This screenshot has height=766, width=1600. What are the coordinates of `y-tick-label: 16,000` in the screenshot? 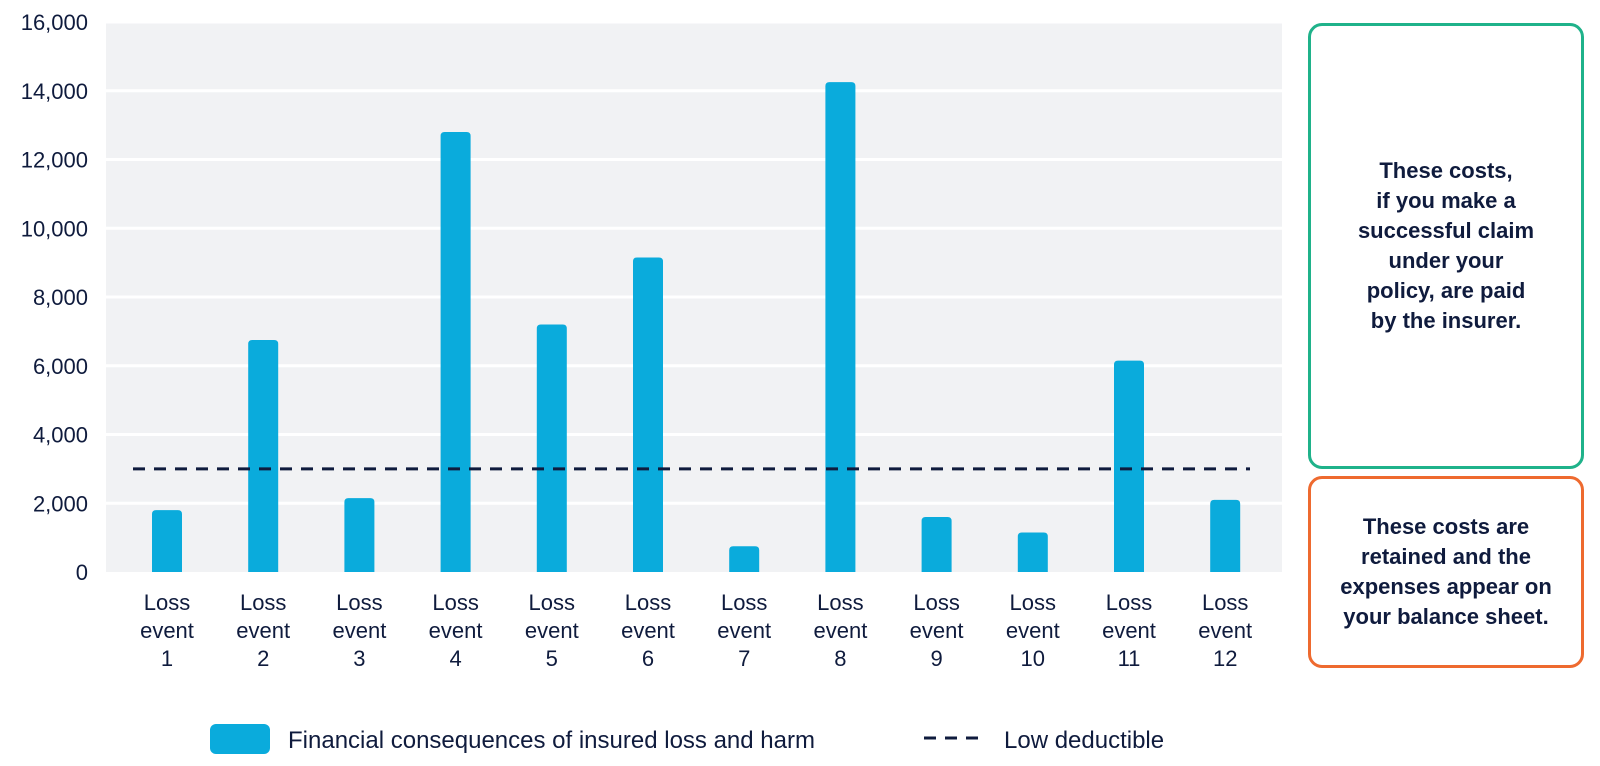 It's located at (54, 22).